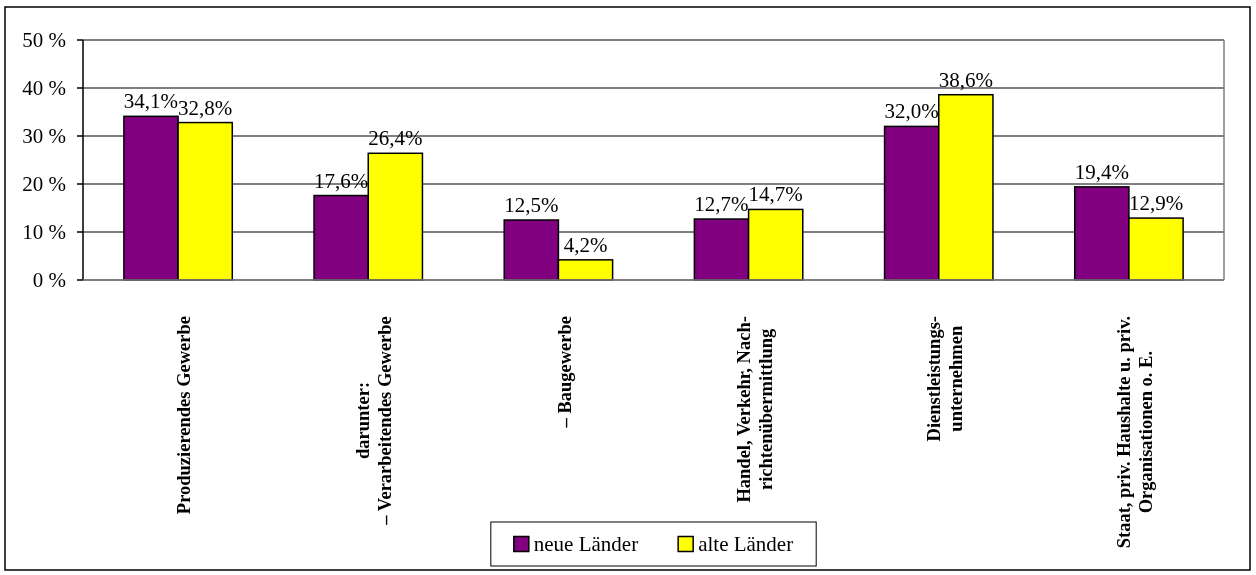 This screenshot has width=1256, height=575. What do you see at coordinates (44, 184) in the screenshot?
I see `y-tick-label: 20 %` at bounding box center [44, 184].